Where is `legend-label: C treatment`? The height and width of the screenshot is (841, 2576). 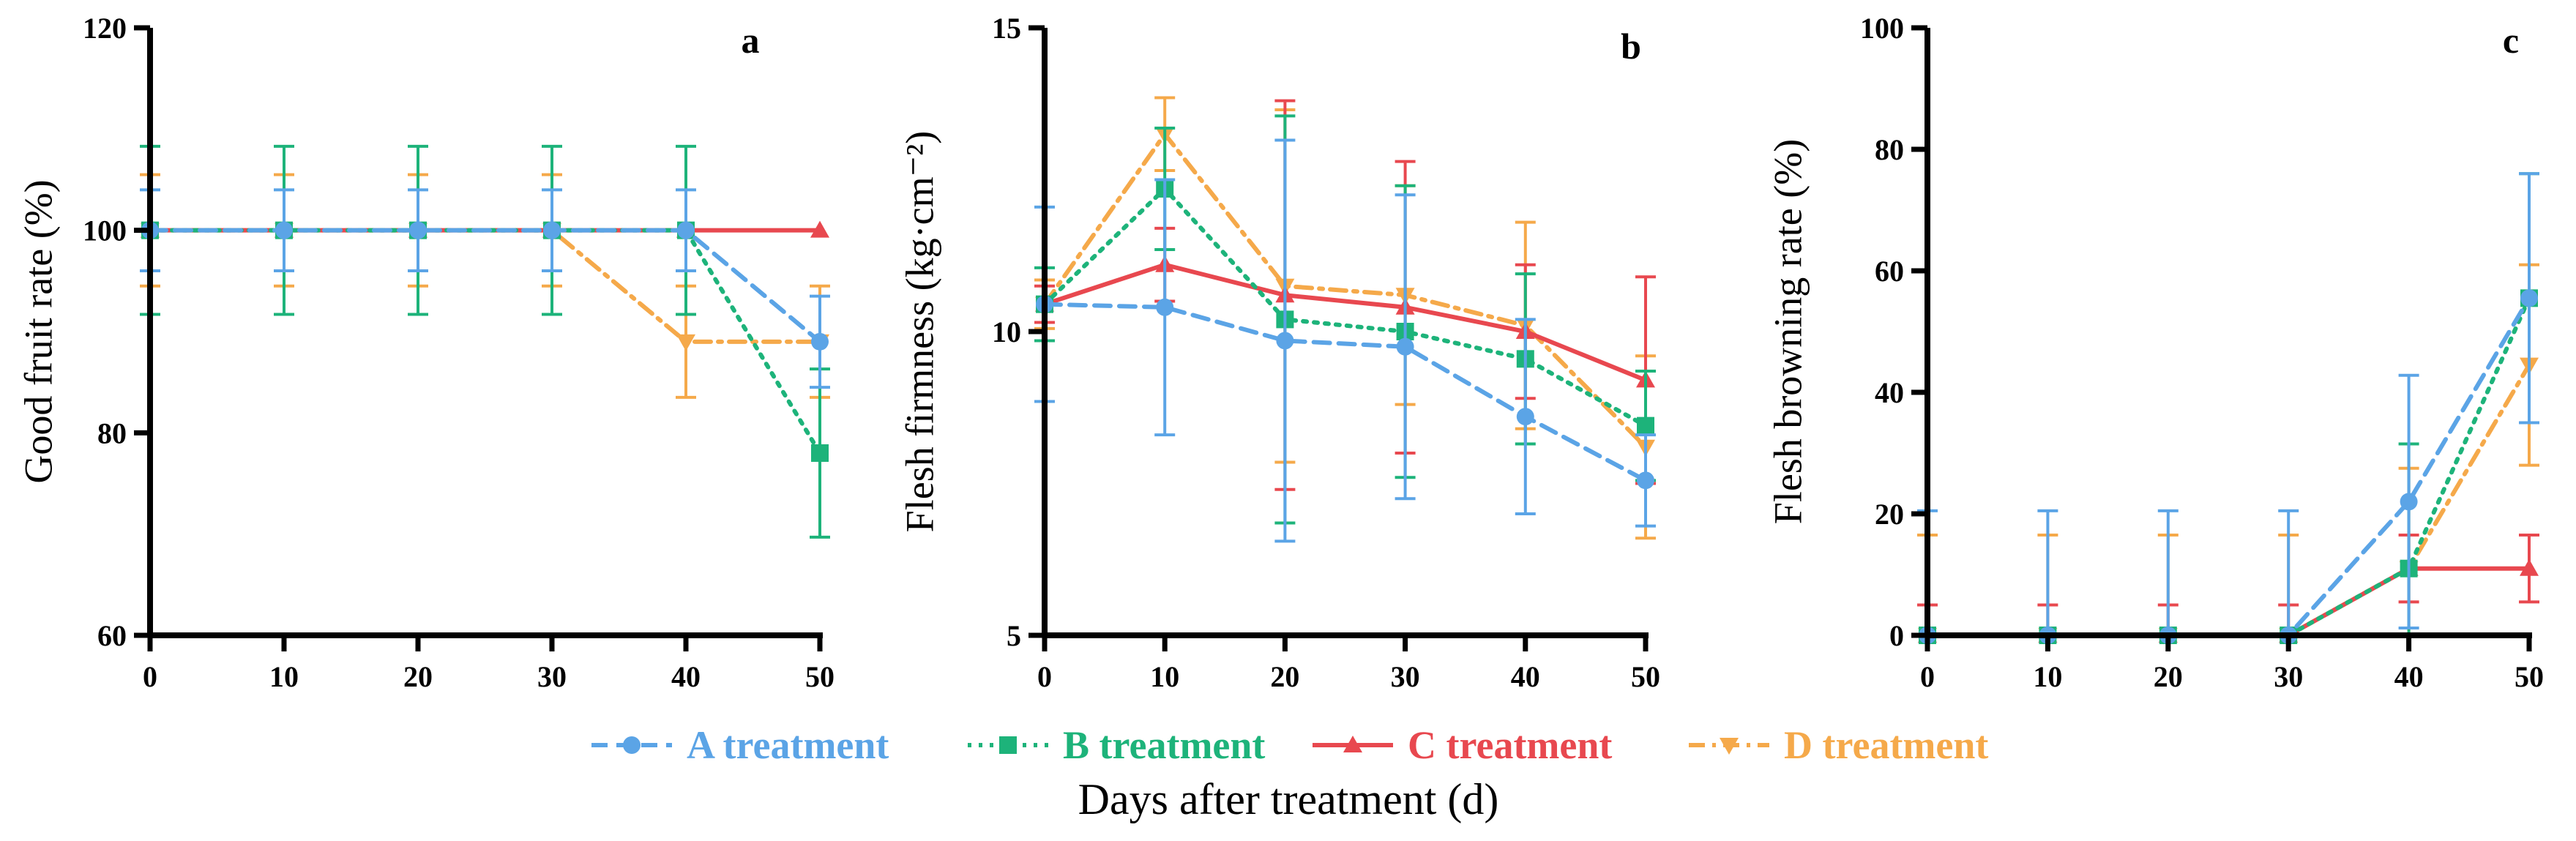 legend-label: C treatment is located at coordinates (1510, 745).